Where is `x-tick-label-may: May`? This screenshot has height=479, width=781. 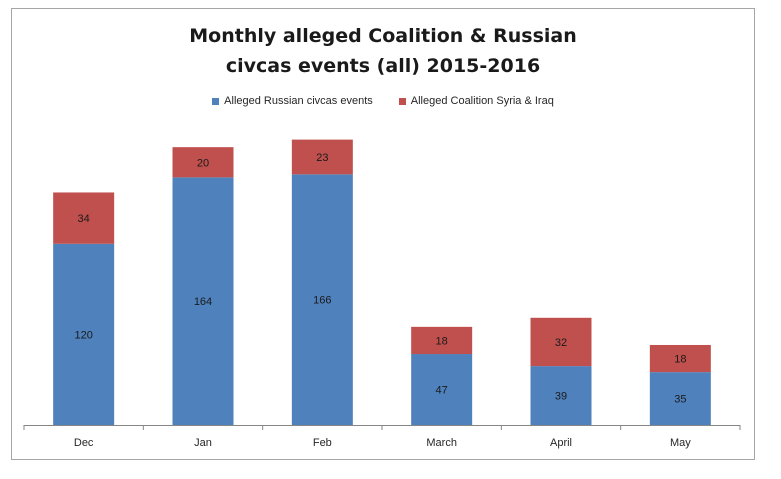
x-tick-label-may: May is located at coordinates (680, 443).